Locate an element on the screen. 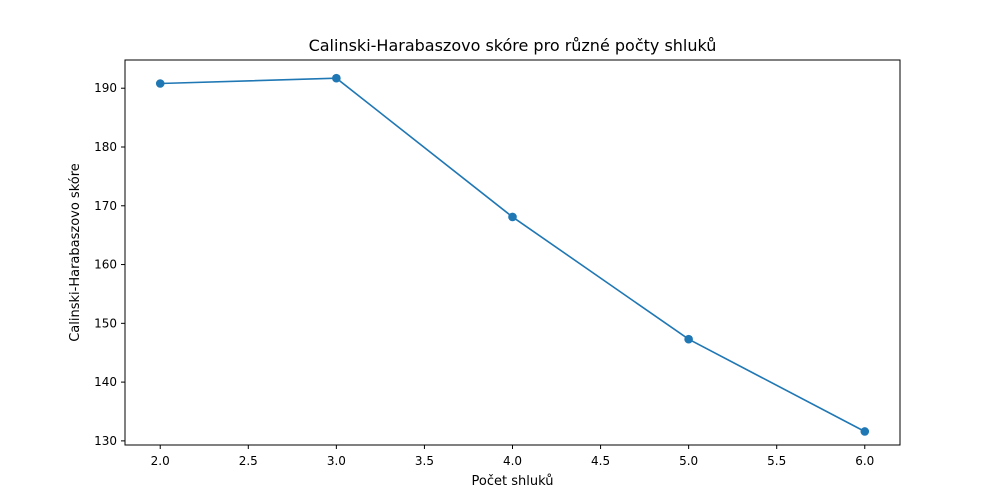 The width and height of the screenshot is (1000, 500). x-tick-label: 5.0 is located at coordinates (688, 461).